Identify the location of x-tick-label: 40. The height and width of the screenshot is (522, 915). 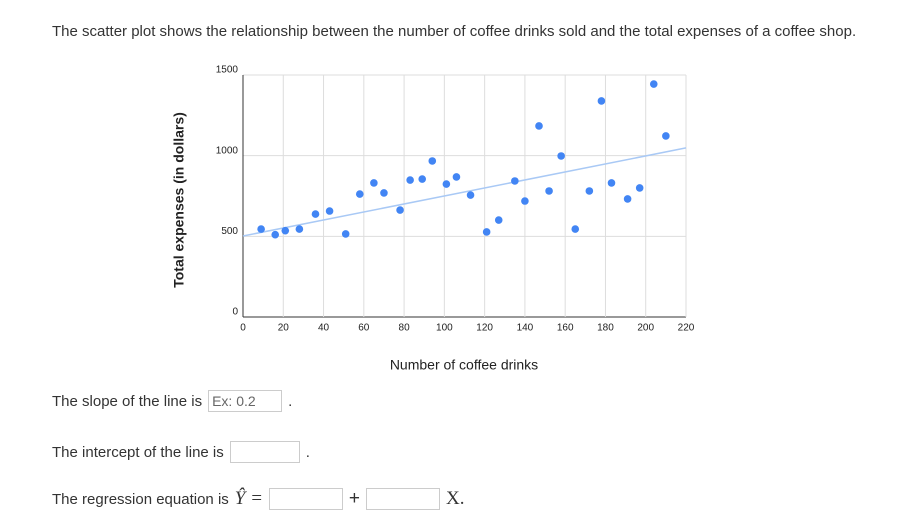
(324, 328).